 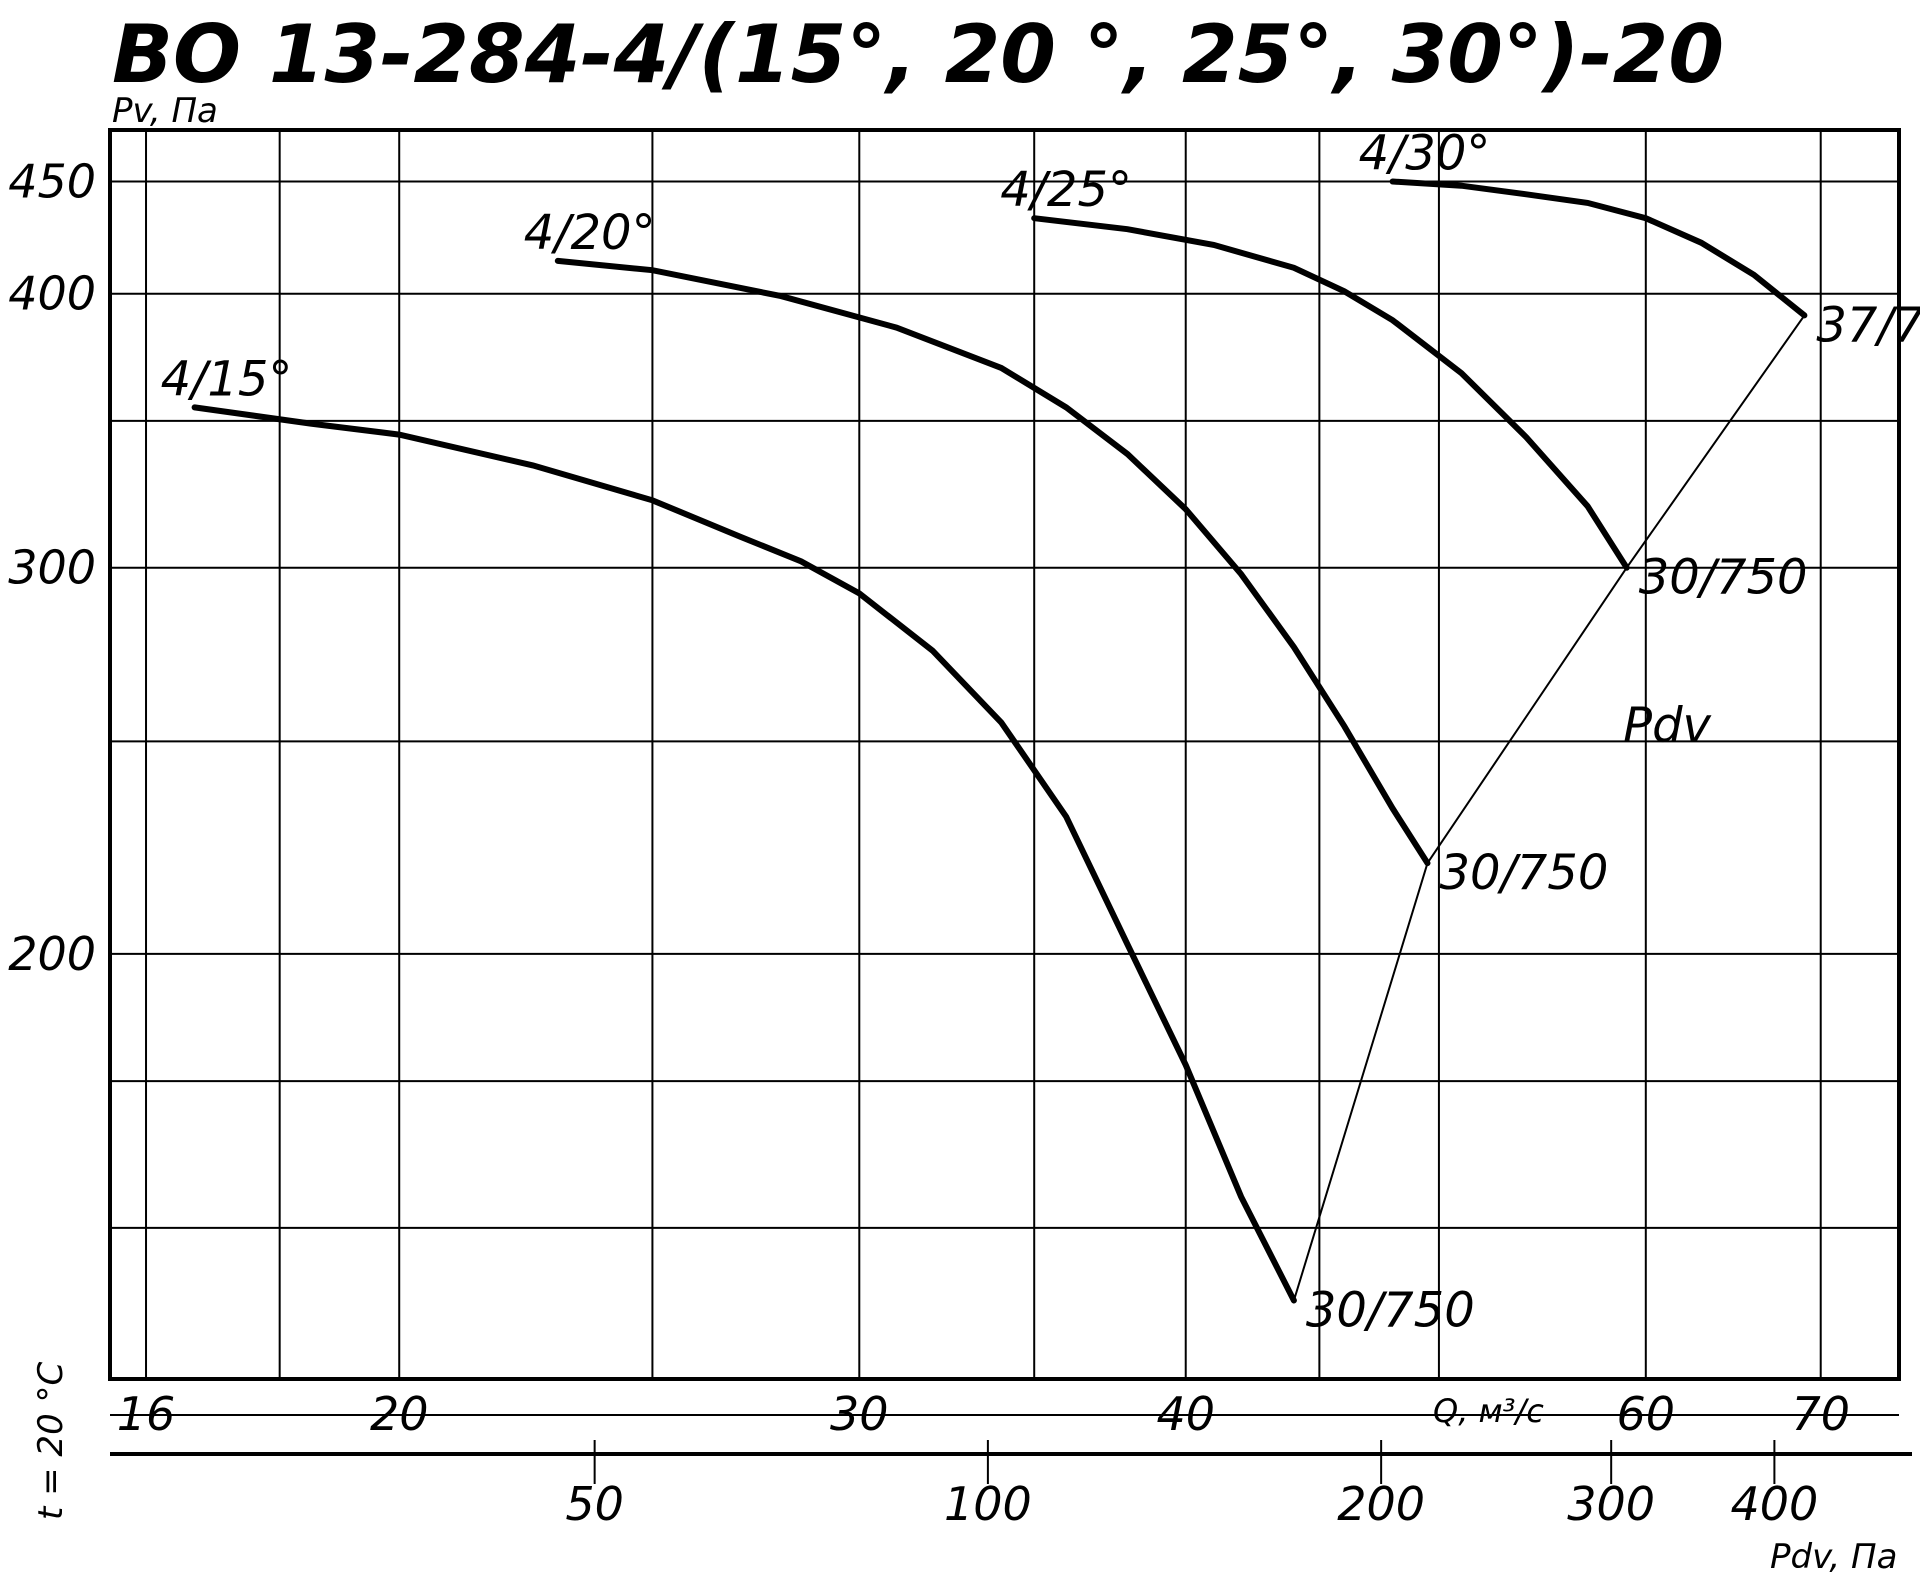 What do you see at coordinates (988, 1504) in the screenshot?
I see `pdv-tick-label: 100` at bounding box center [988, 1504].